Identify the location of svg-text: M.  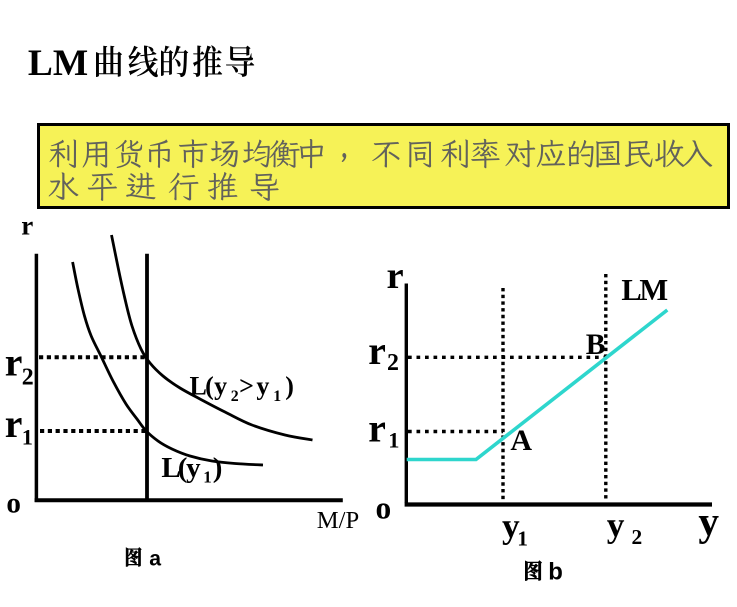
(653, 290).